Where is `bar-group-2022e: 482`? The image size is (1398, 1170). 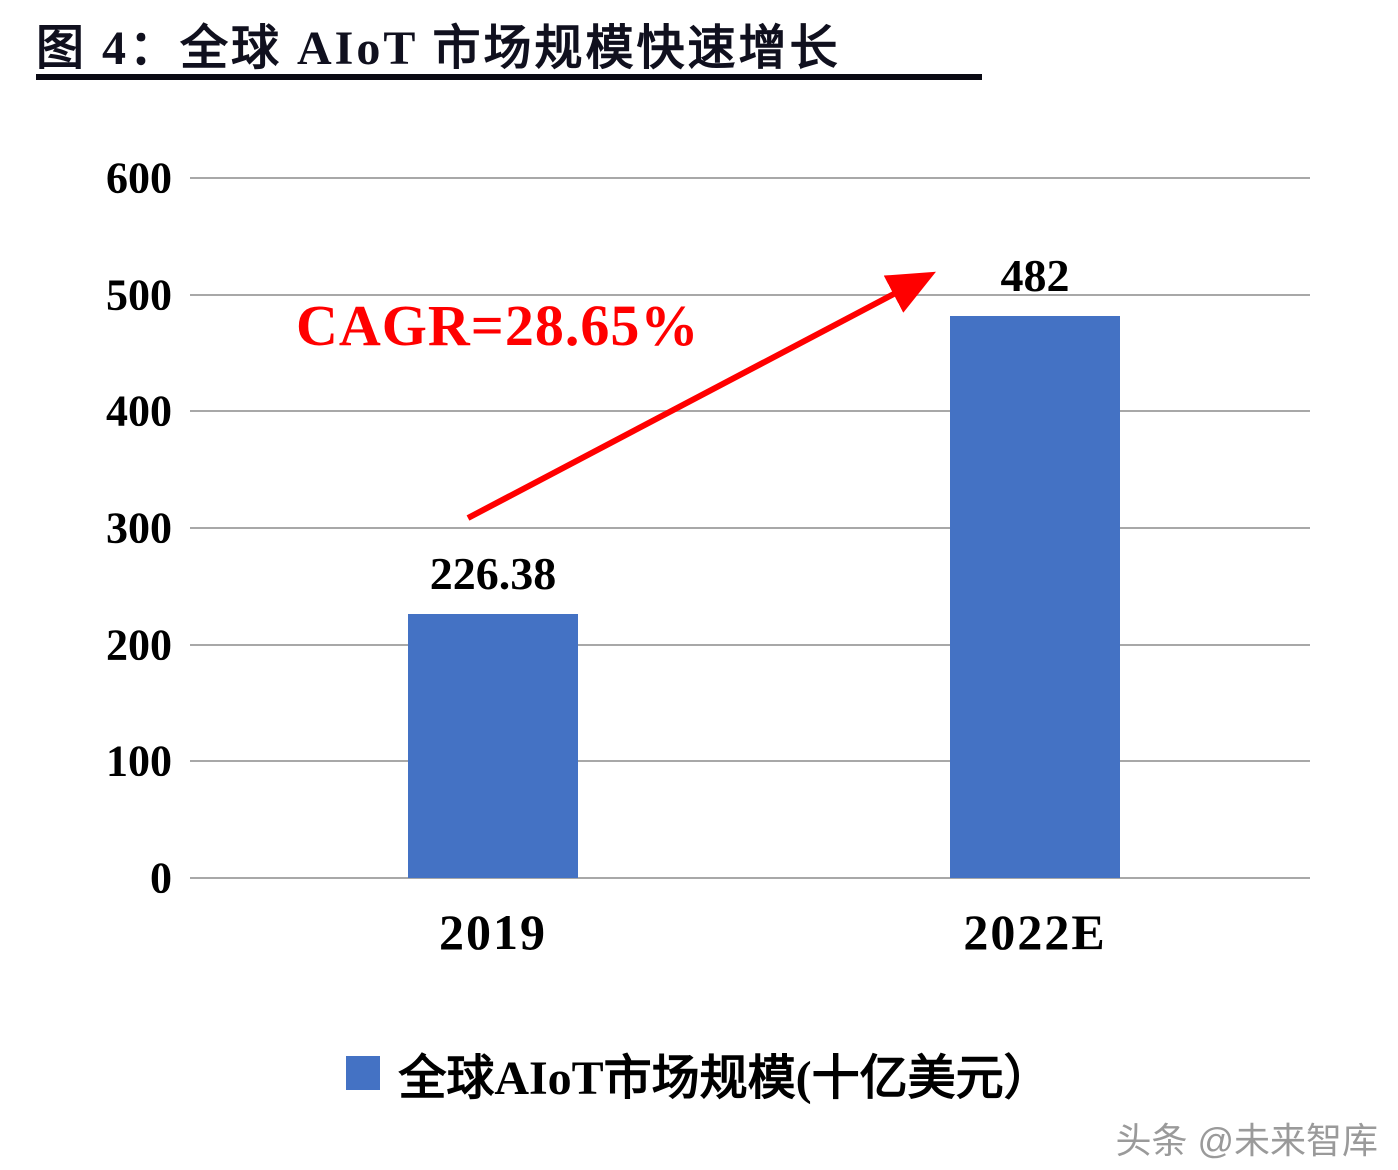 bar-group-2022e: 482 is located at coordinates (1035, 528).